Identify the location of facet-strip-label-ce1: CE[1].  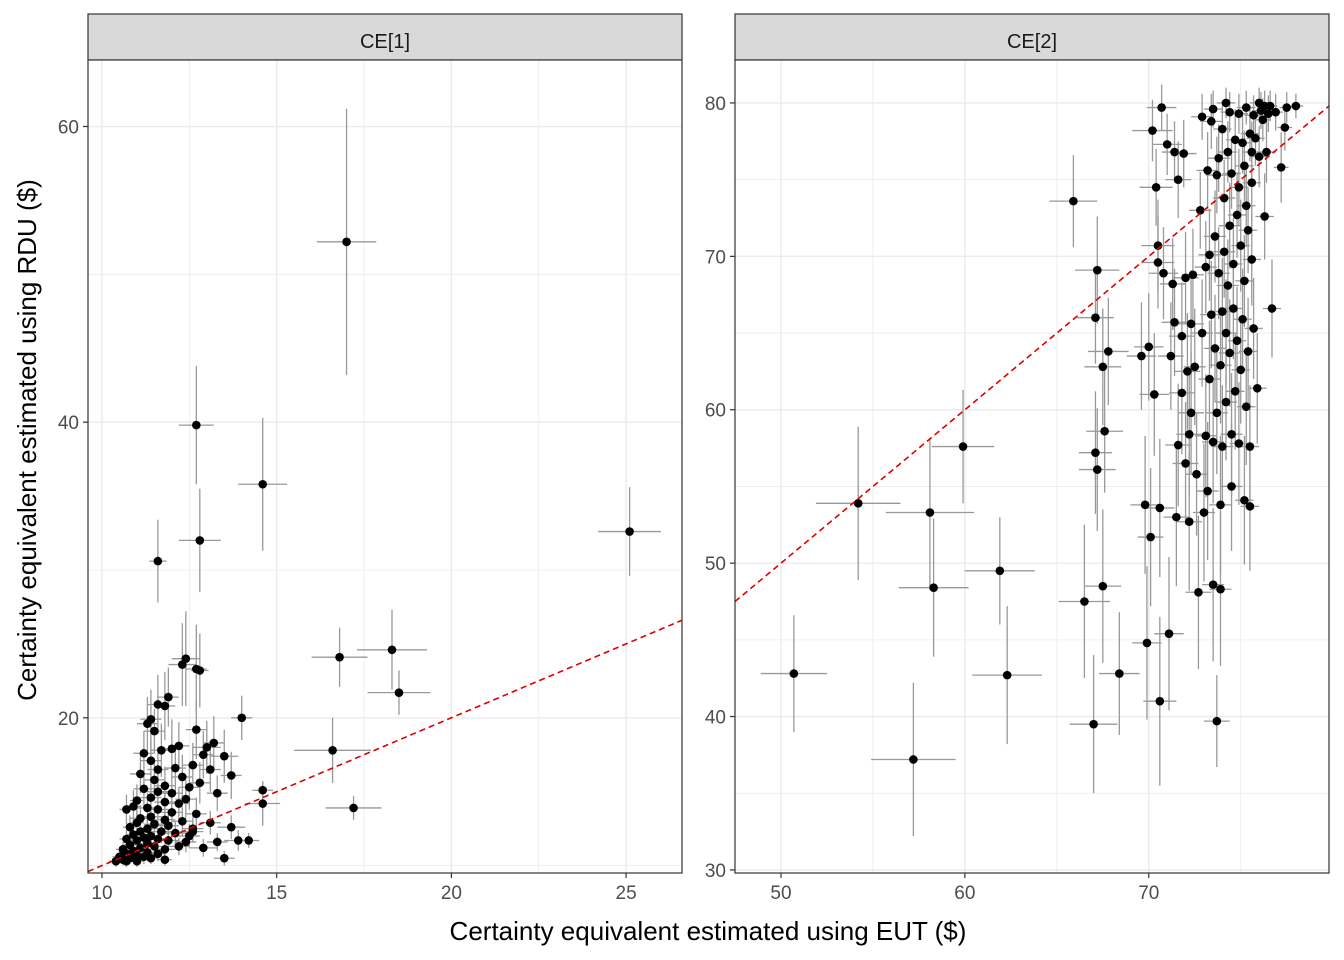
(385, 42).